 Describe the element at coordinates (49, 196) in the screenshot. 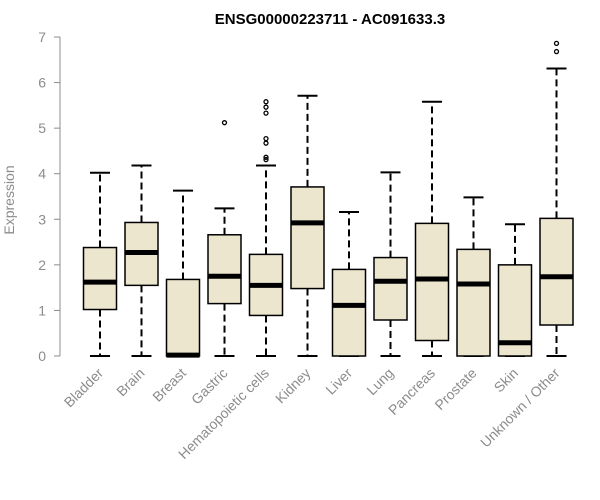

I see `y-axis: 0 1 2 3 4 5 6 7` at that location.